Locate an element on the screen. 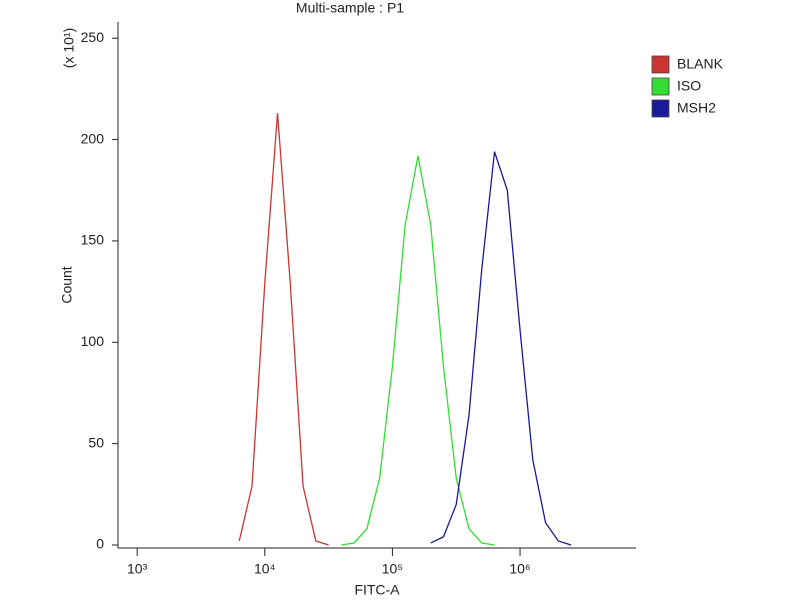 The height and width of the screenshot is (605, 800). chart-title: Multi-sample : P1 is located at coordinates (350, 8).